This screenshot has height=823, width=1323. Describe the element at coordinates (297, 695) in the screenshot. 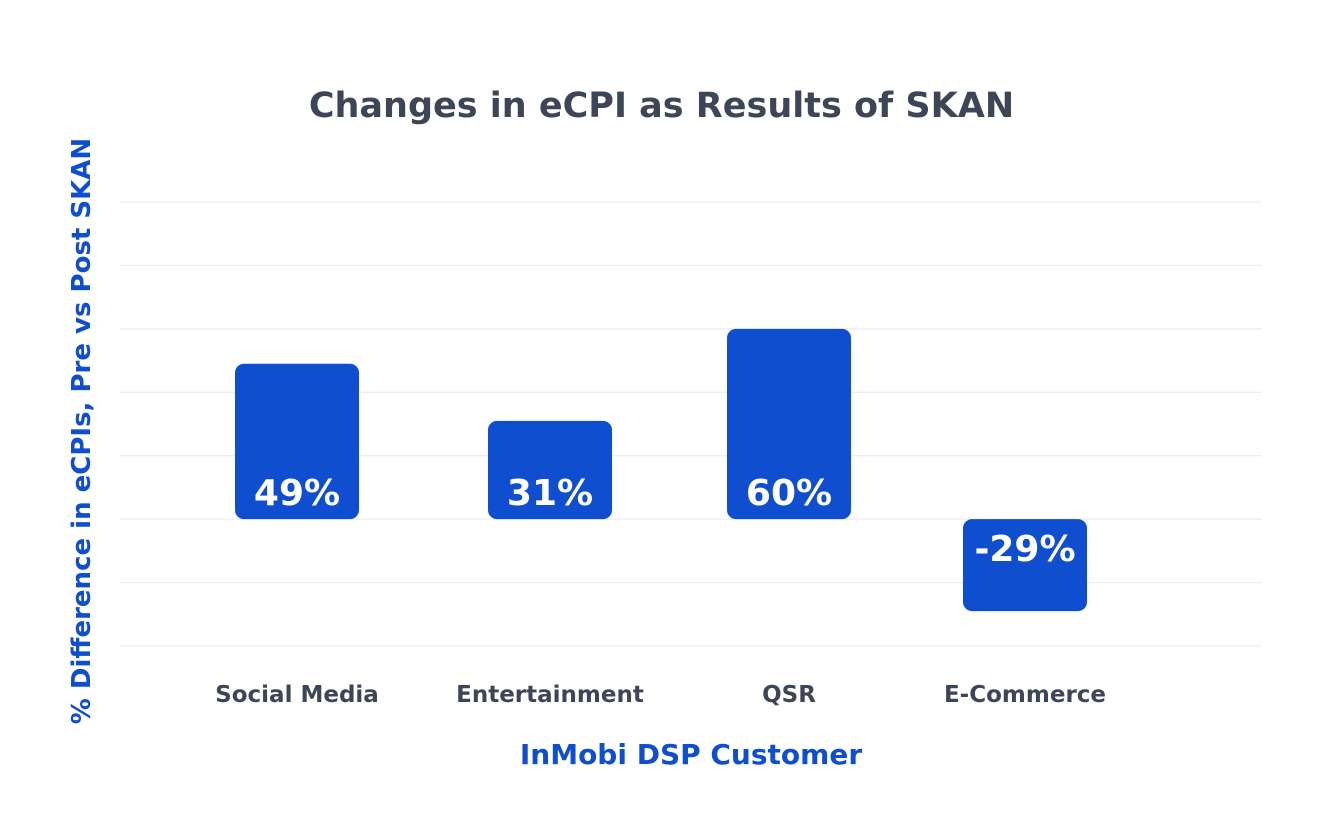

I see `x-tick-label: Social Media` at that location.